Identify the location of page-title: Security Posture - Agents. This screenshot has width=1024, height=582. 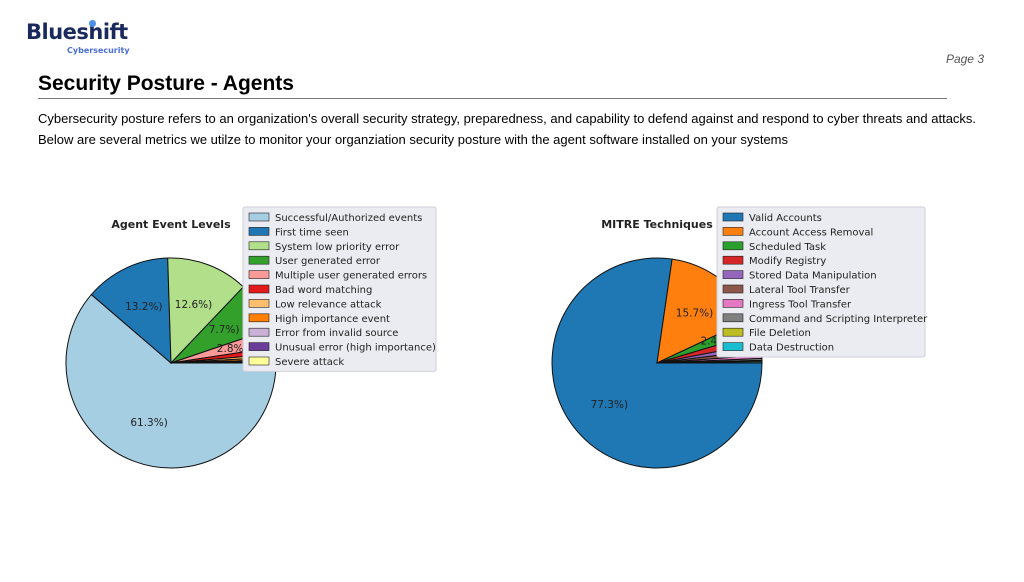
(166, 83).